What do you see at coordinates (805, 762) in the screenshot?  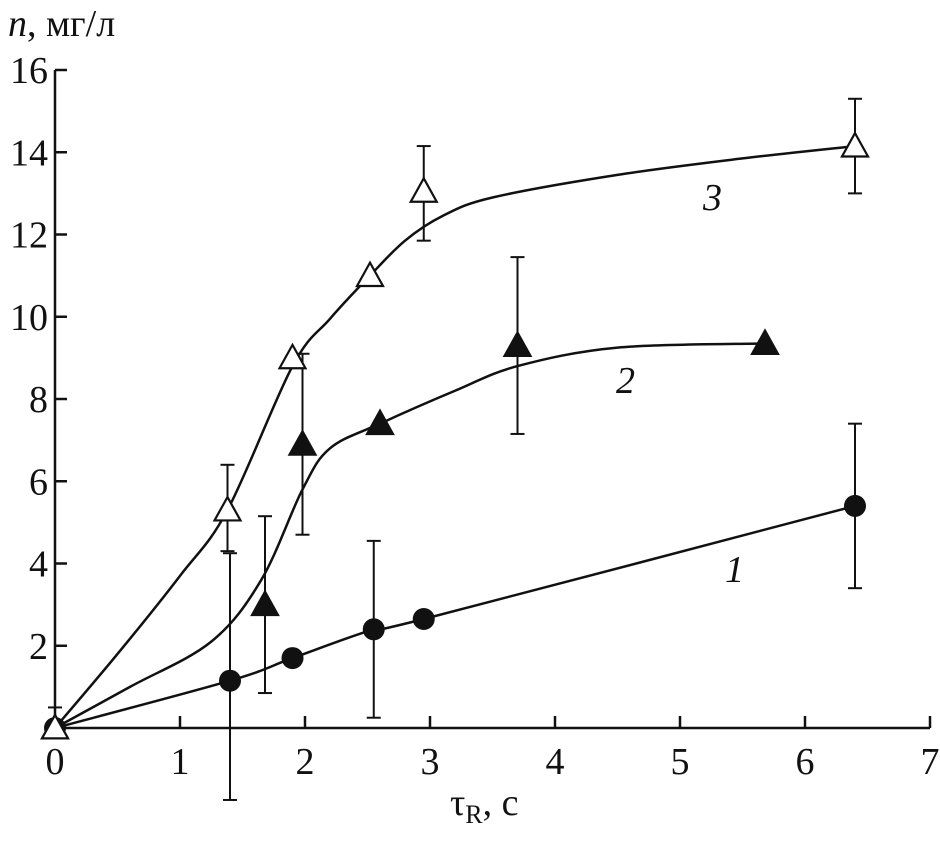 I see `x-tick-label: 6` at bounding box center [805, 762].